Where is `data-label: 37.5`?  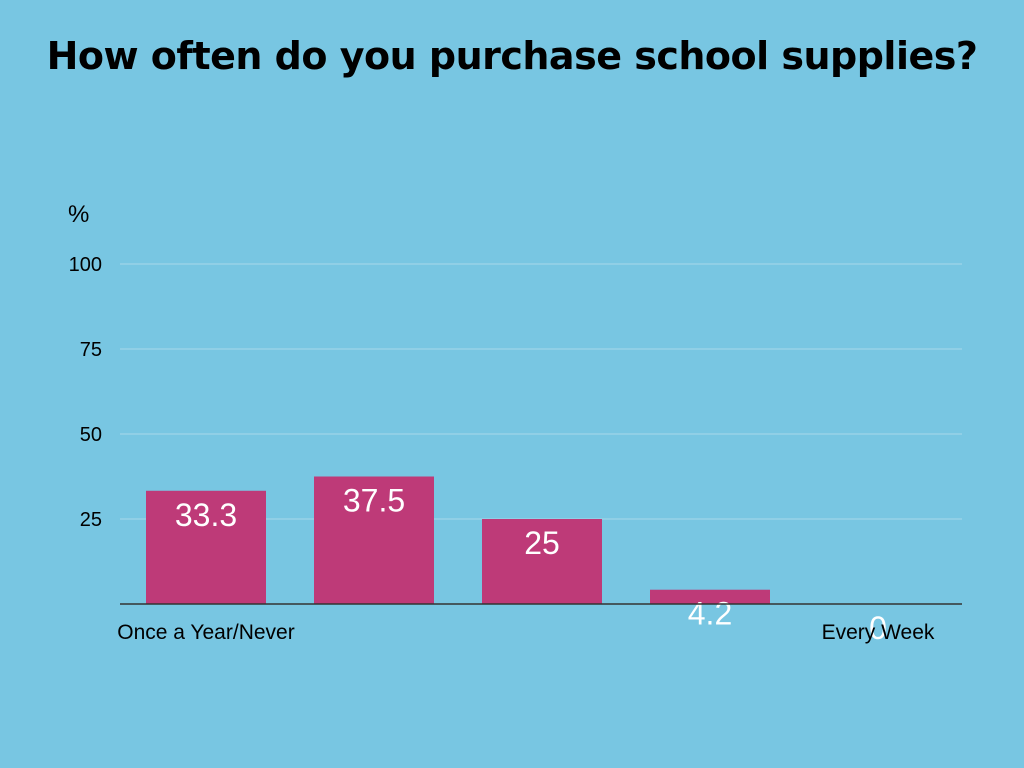
data-label: 37.5 is located at coordinates (374, 501).